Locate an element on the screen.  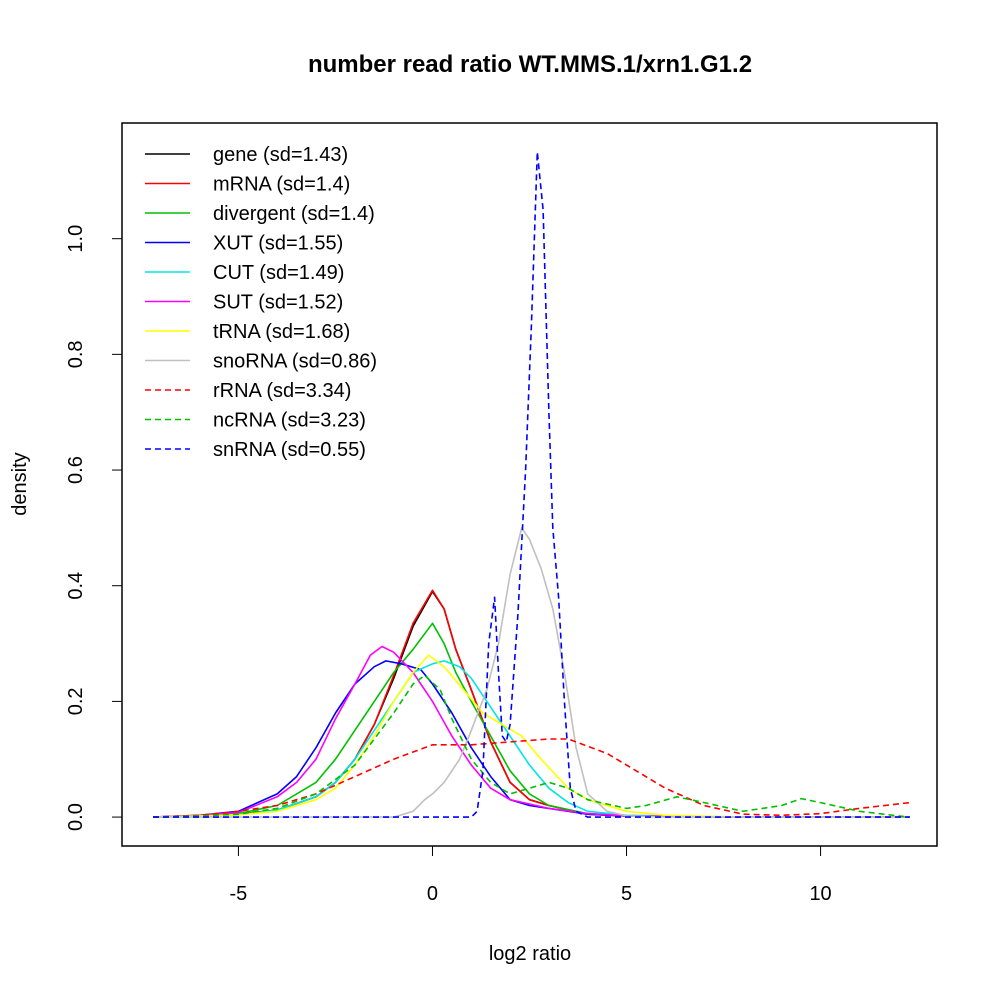
legend-label: snoRNA (sd=0.86) is located at coordinates (295, 362).